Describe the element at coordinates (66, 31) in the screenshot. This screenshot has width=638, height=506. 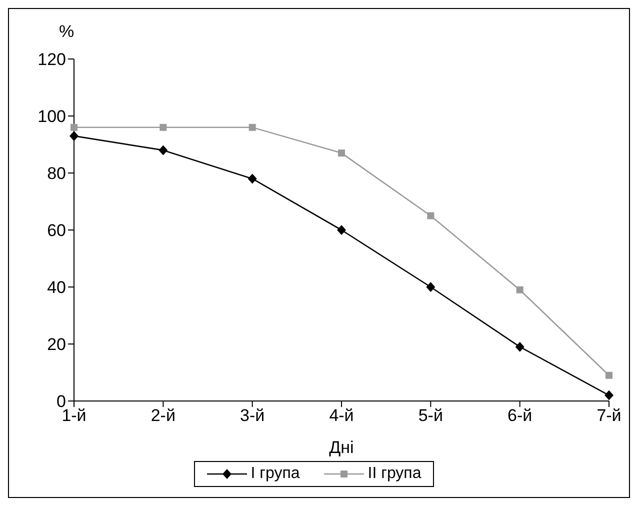
I see `y-axis-title: %` at that location.